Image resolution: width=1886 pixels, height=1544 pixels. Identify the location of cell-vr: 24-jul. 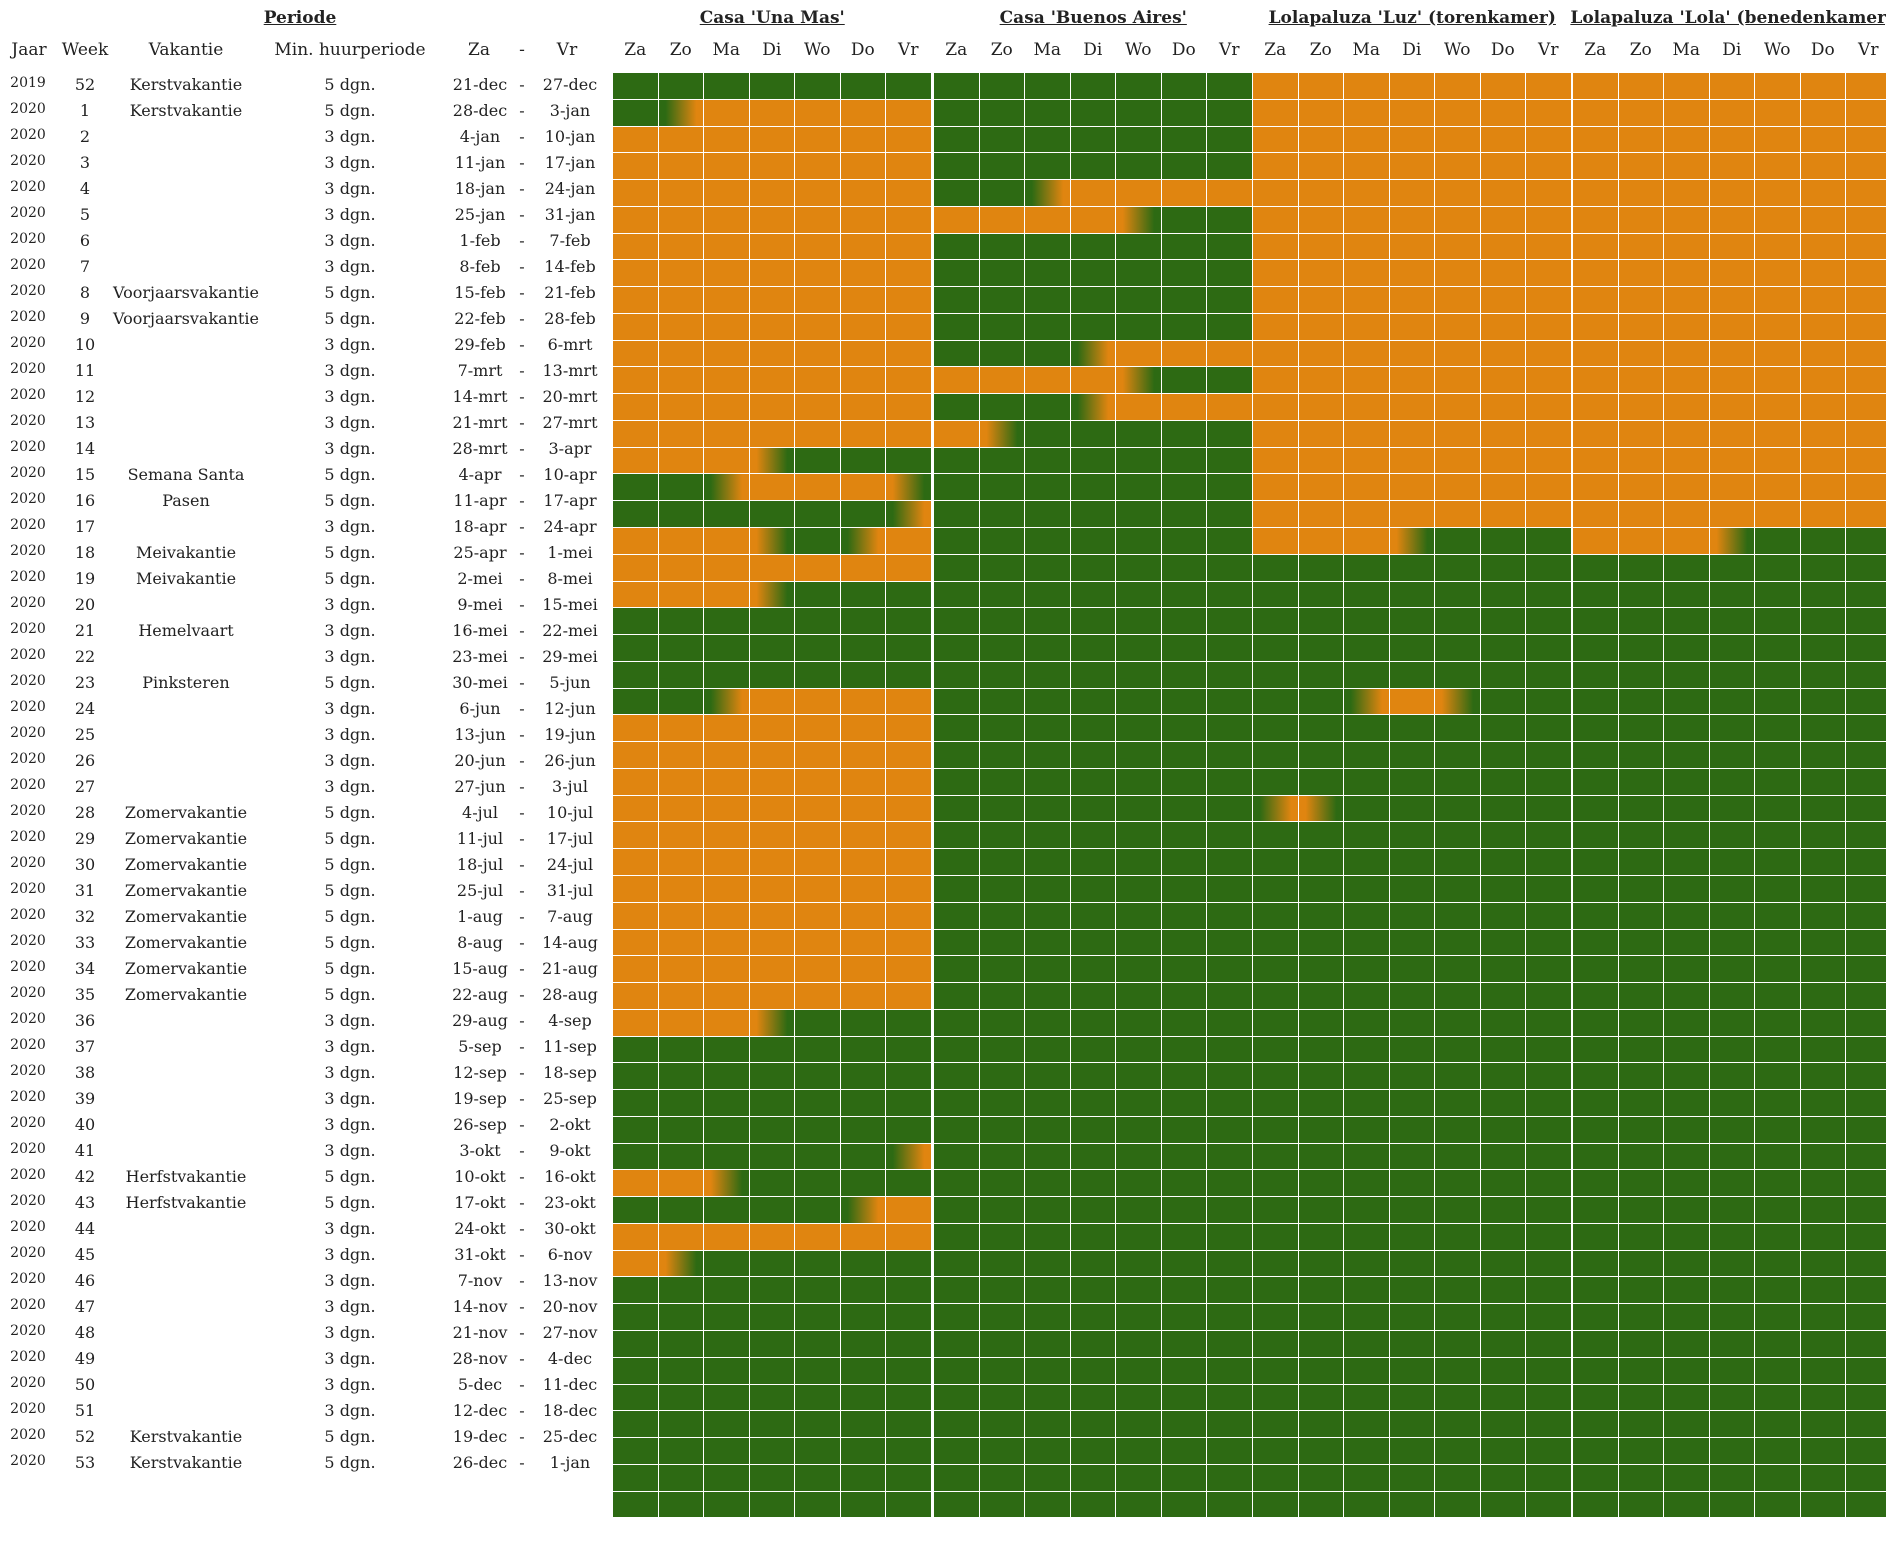
(570, 864).